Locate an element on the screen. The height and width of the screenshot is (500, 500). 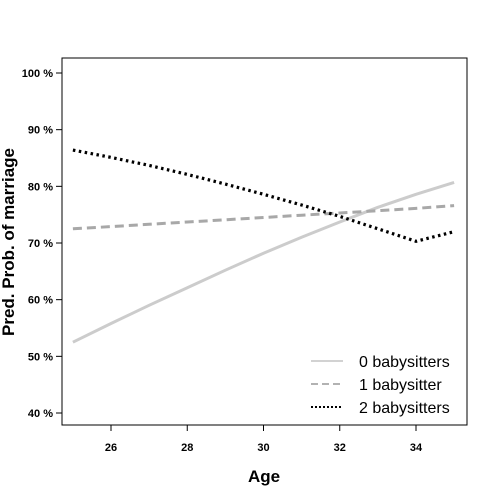
y-tick-label: 90 % is located at coordinates (40, 131).